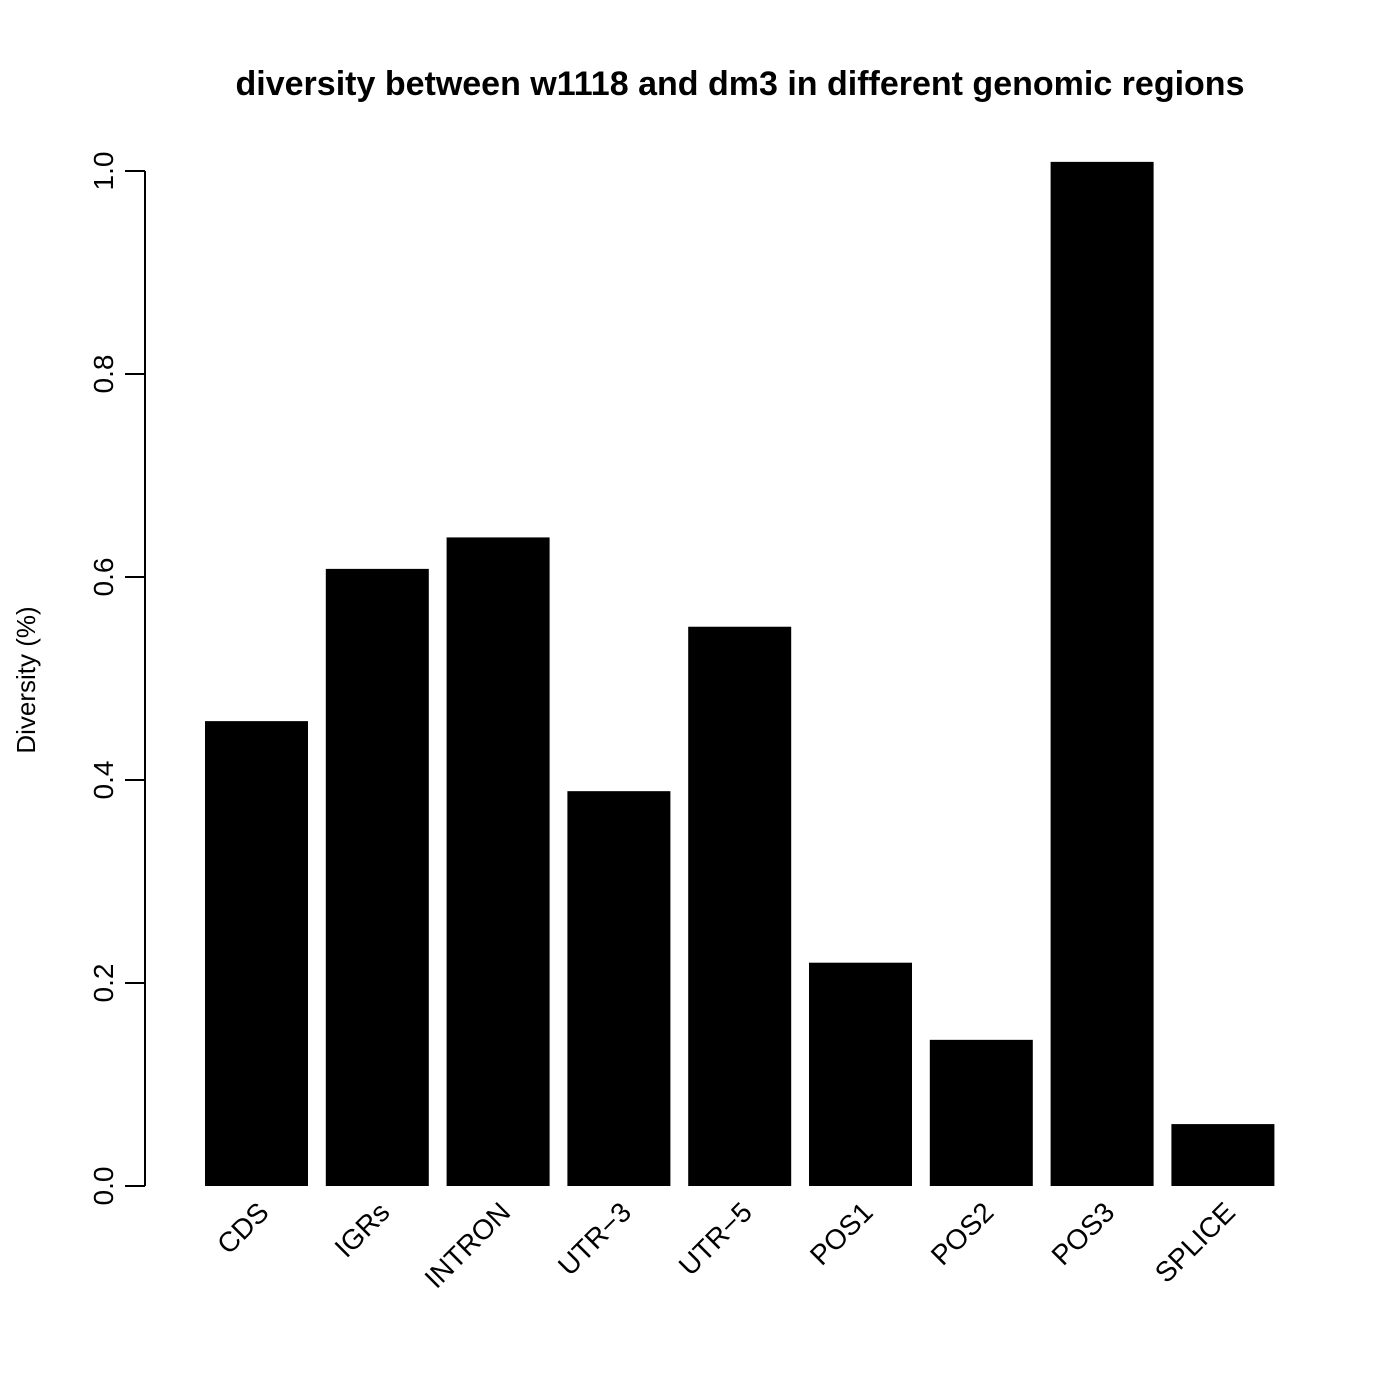 The width and height of the screenshot is (1400, 1400). What do you see at coordinates (1223, 1155) in the screenshot?
I see `bar-splice` at bounding box center [1223, 1155].